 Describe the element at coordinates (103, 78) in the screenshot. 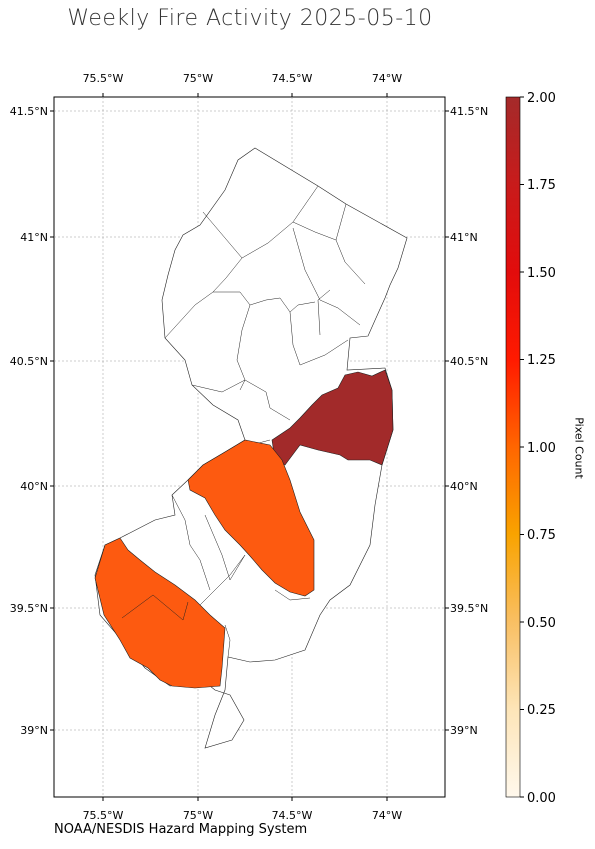

I see `lon-tick-top-75.5: 75.5°W` at that location.